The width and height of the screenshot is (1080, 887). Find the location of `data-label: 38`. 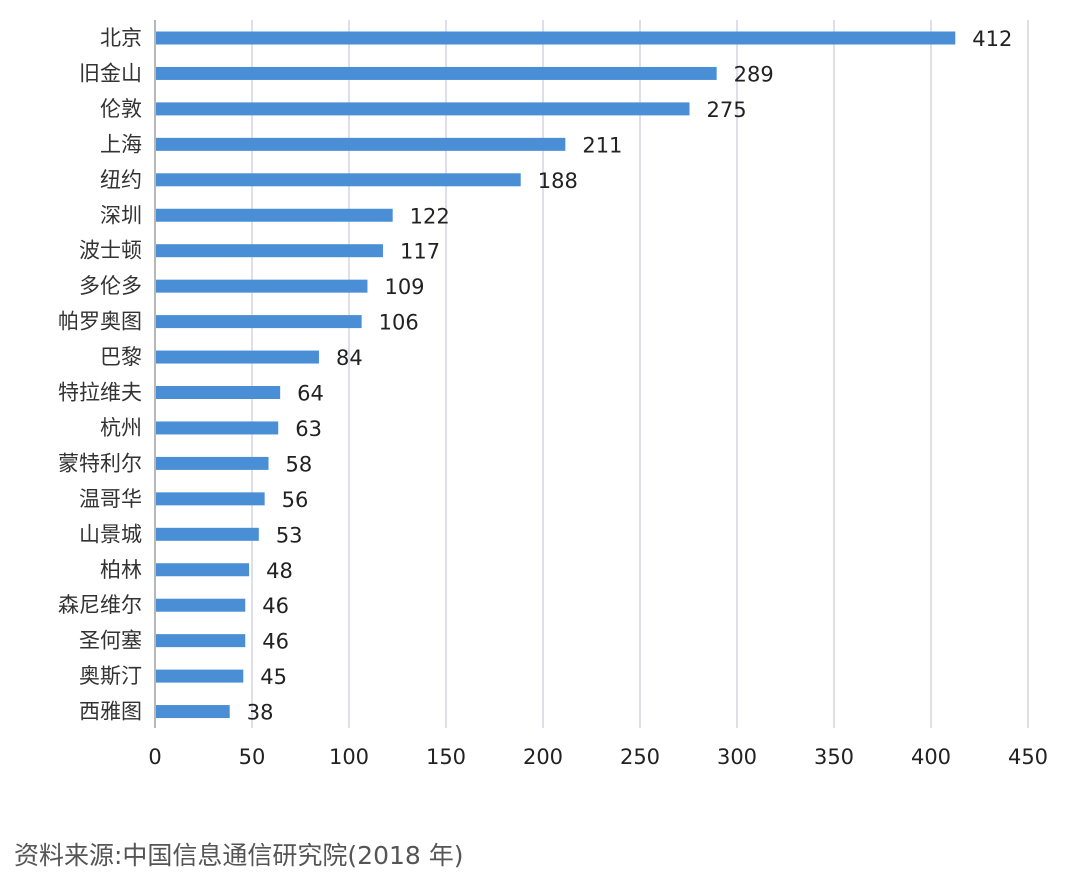

data-label: 38 is located at coordinates (260, 713).